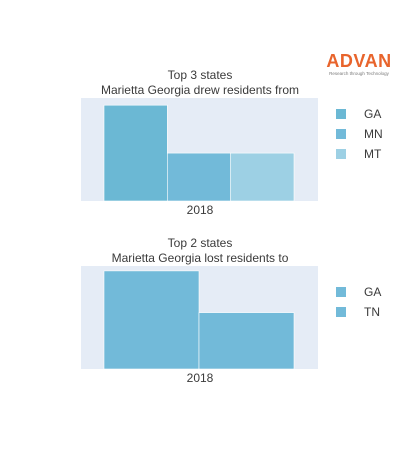  I want to click on chart-title-line-1: Top 3 states, so click(200, 75).